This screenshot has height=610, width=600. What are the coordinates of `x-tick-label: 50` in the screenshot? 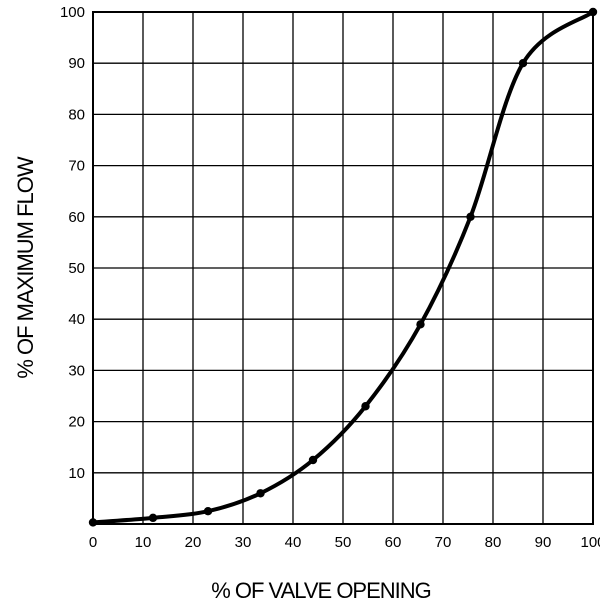 It's located at (343, 542).